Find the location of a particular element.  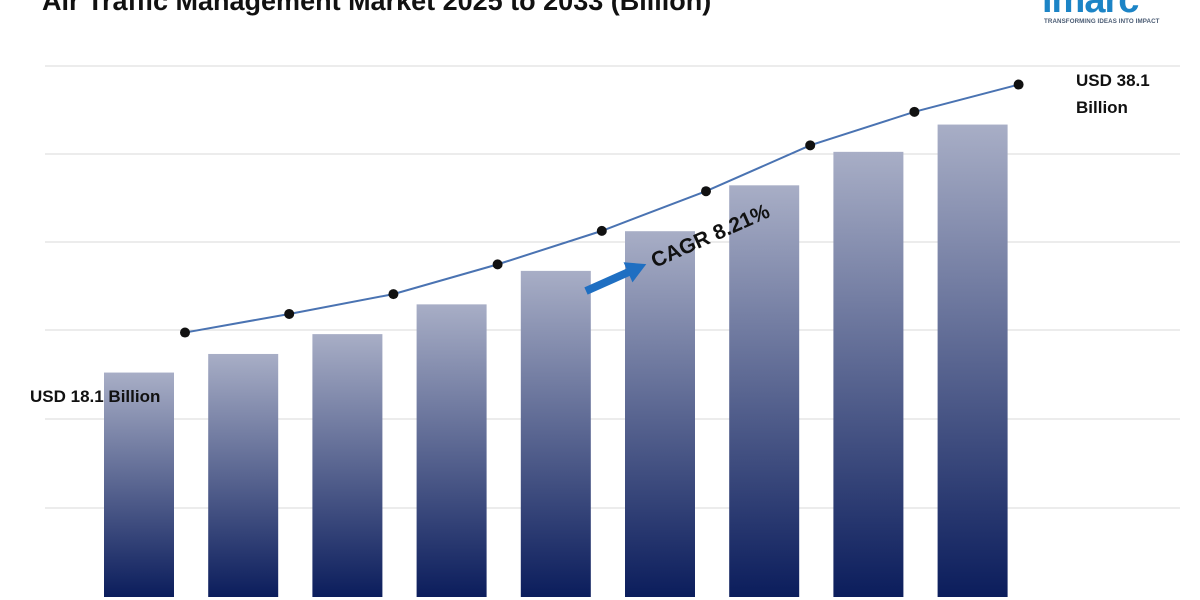

trend-point-2033 is located at coordinates (1018, 84).